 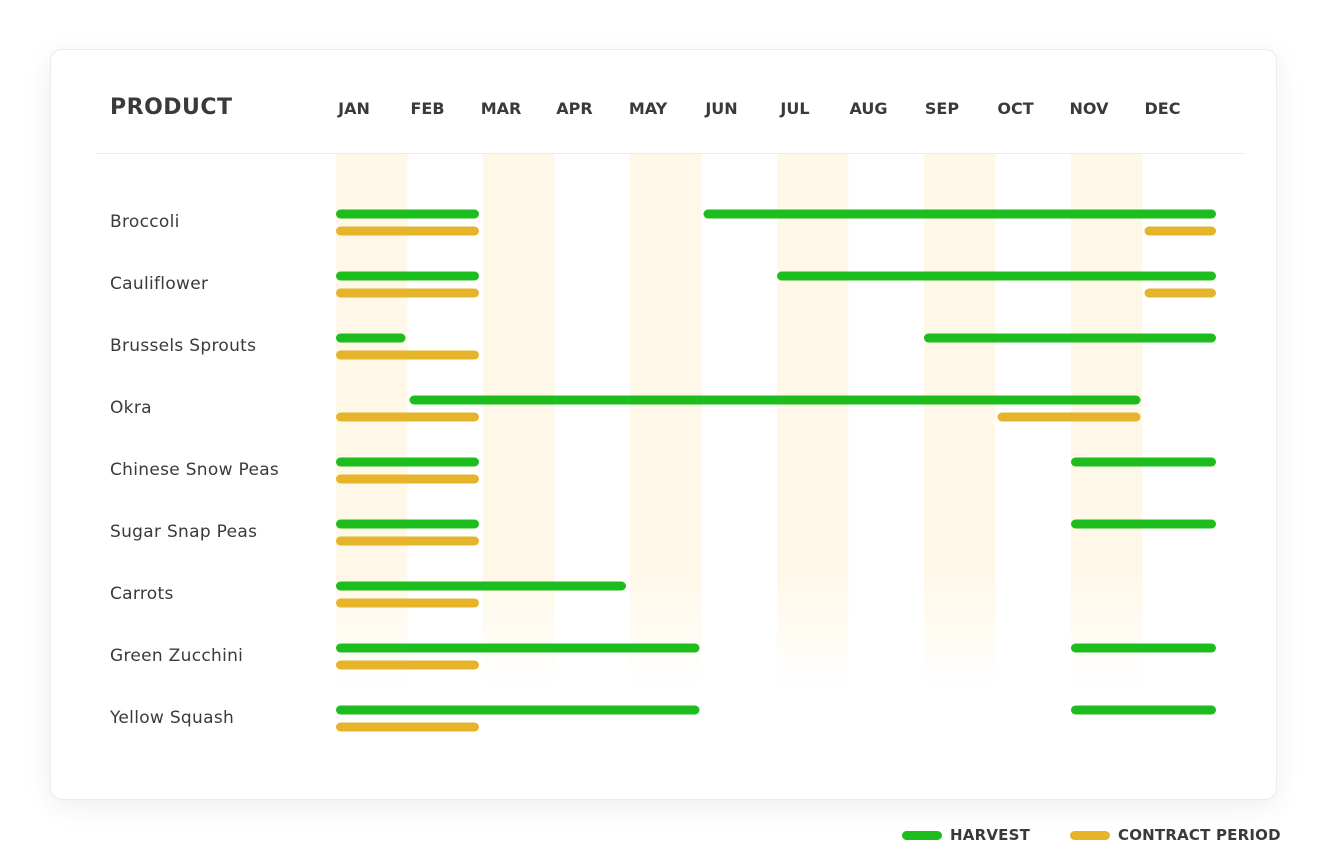 What do you see at coordinates (131, 408) in the screenshot?
I see `product-label-okra: Okra` at bounding box center [131, 408].